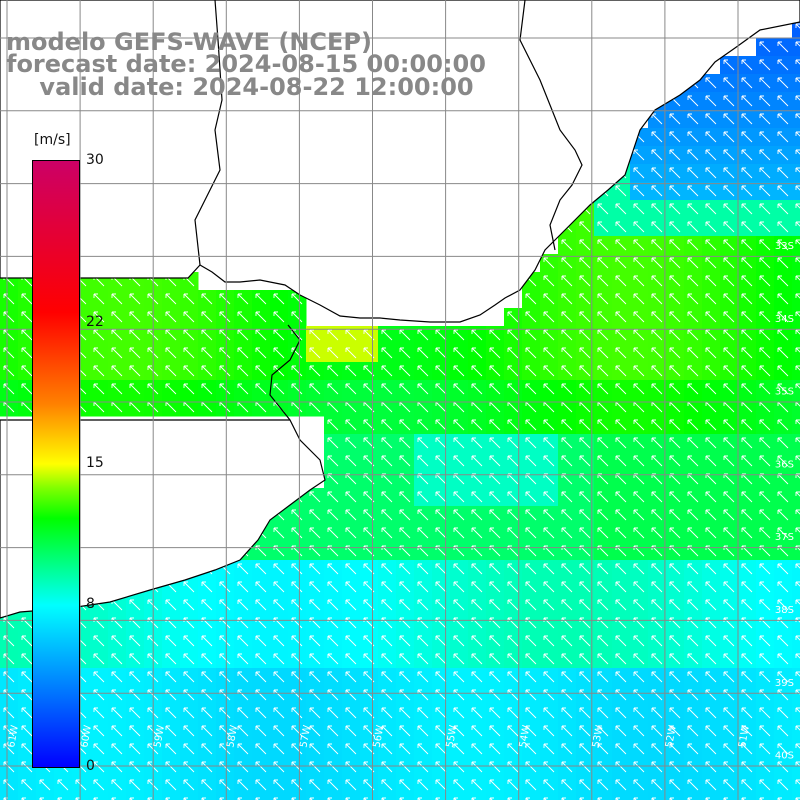 Image resolution: width=800 pixels, height=804 pixels. Describe the element at coordinates (784, 464) in the screenshot. I see `latitude-label: 36S` at that location.